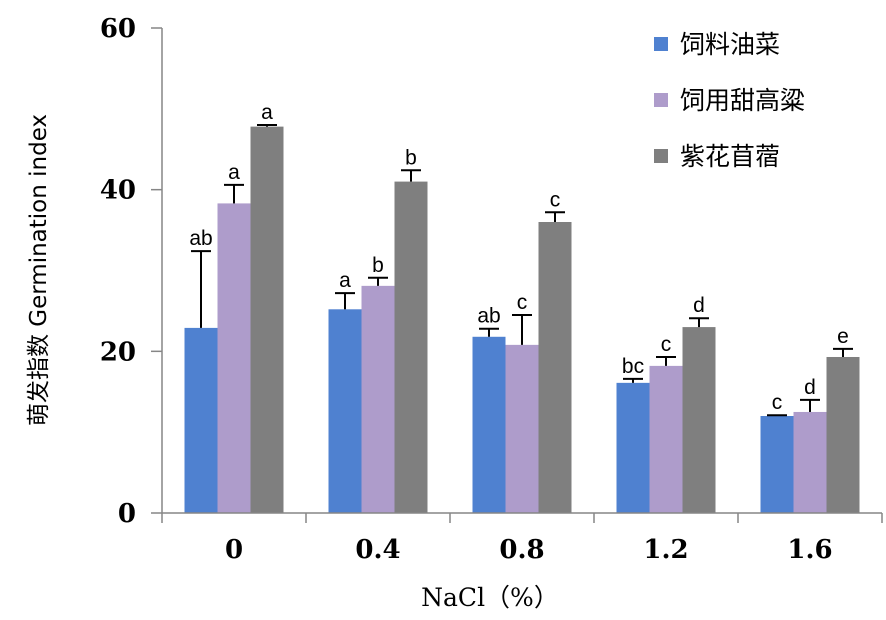 This screenshot has width=886, height=620. What do you see at coordinates (234, 550) in the screenshot?
I see `x-tick-label: 0` at bounding box center [234, 550].